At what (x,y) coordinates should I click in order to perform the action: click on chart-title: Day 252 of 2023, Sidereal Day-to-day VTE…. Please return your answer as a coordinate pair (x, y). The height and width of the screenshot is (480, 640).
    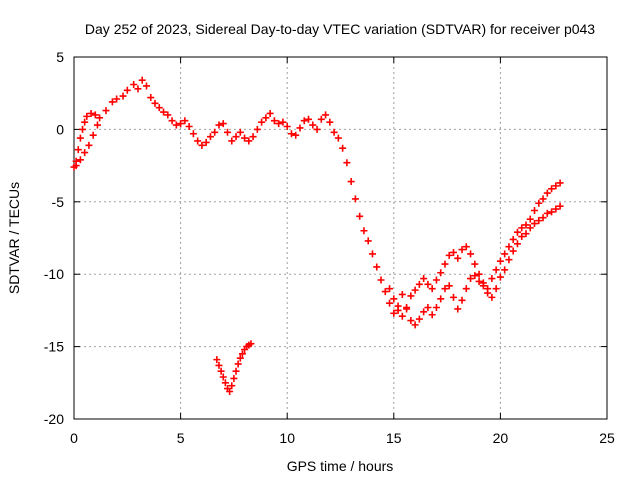
    Looking at the image, I should click on (340, 29).